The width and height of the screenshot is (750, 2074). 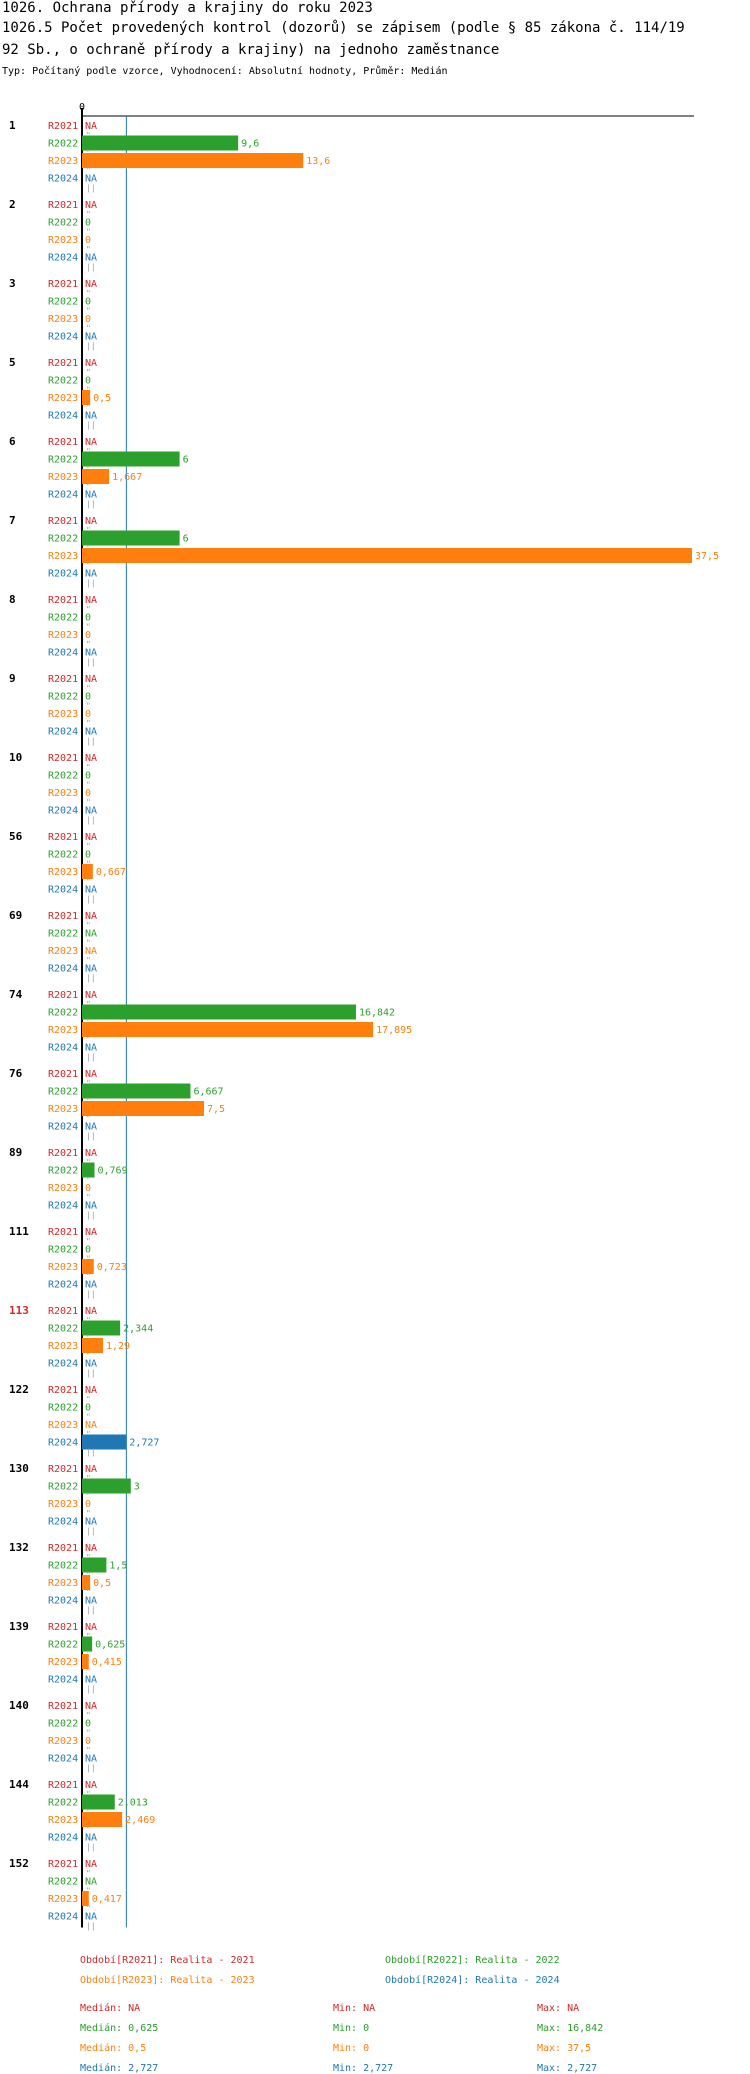 I want to click on stat-min-R2021: Min: NA, so click(x=354, y=2008).